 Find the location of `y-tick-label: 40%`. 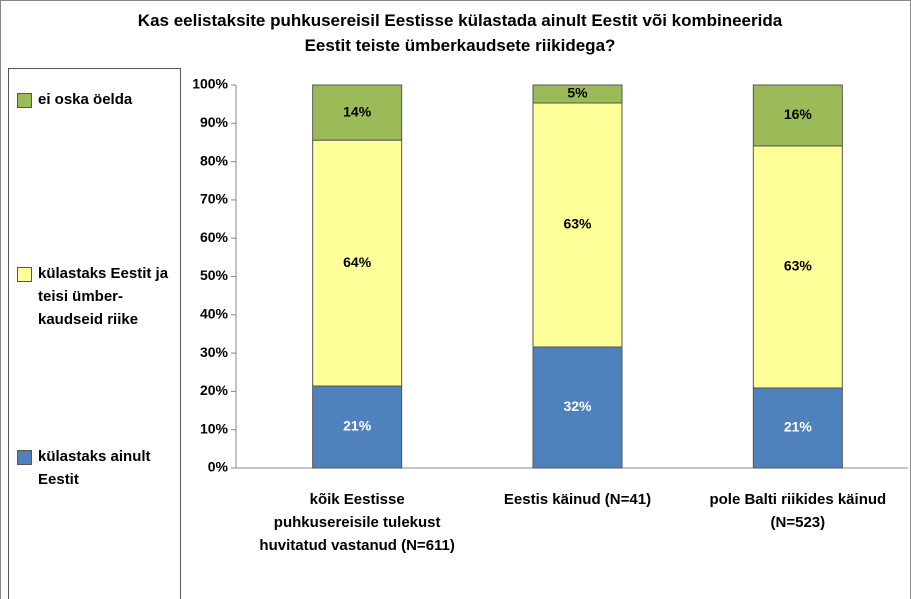

y-tick-label: 40% is located at coordinates (214, 314).